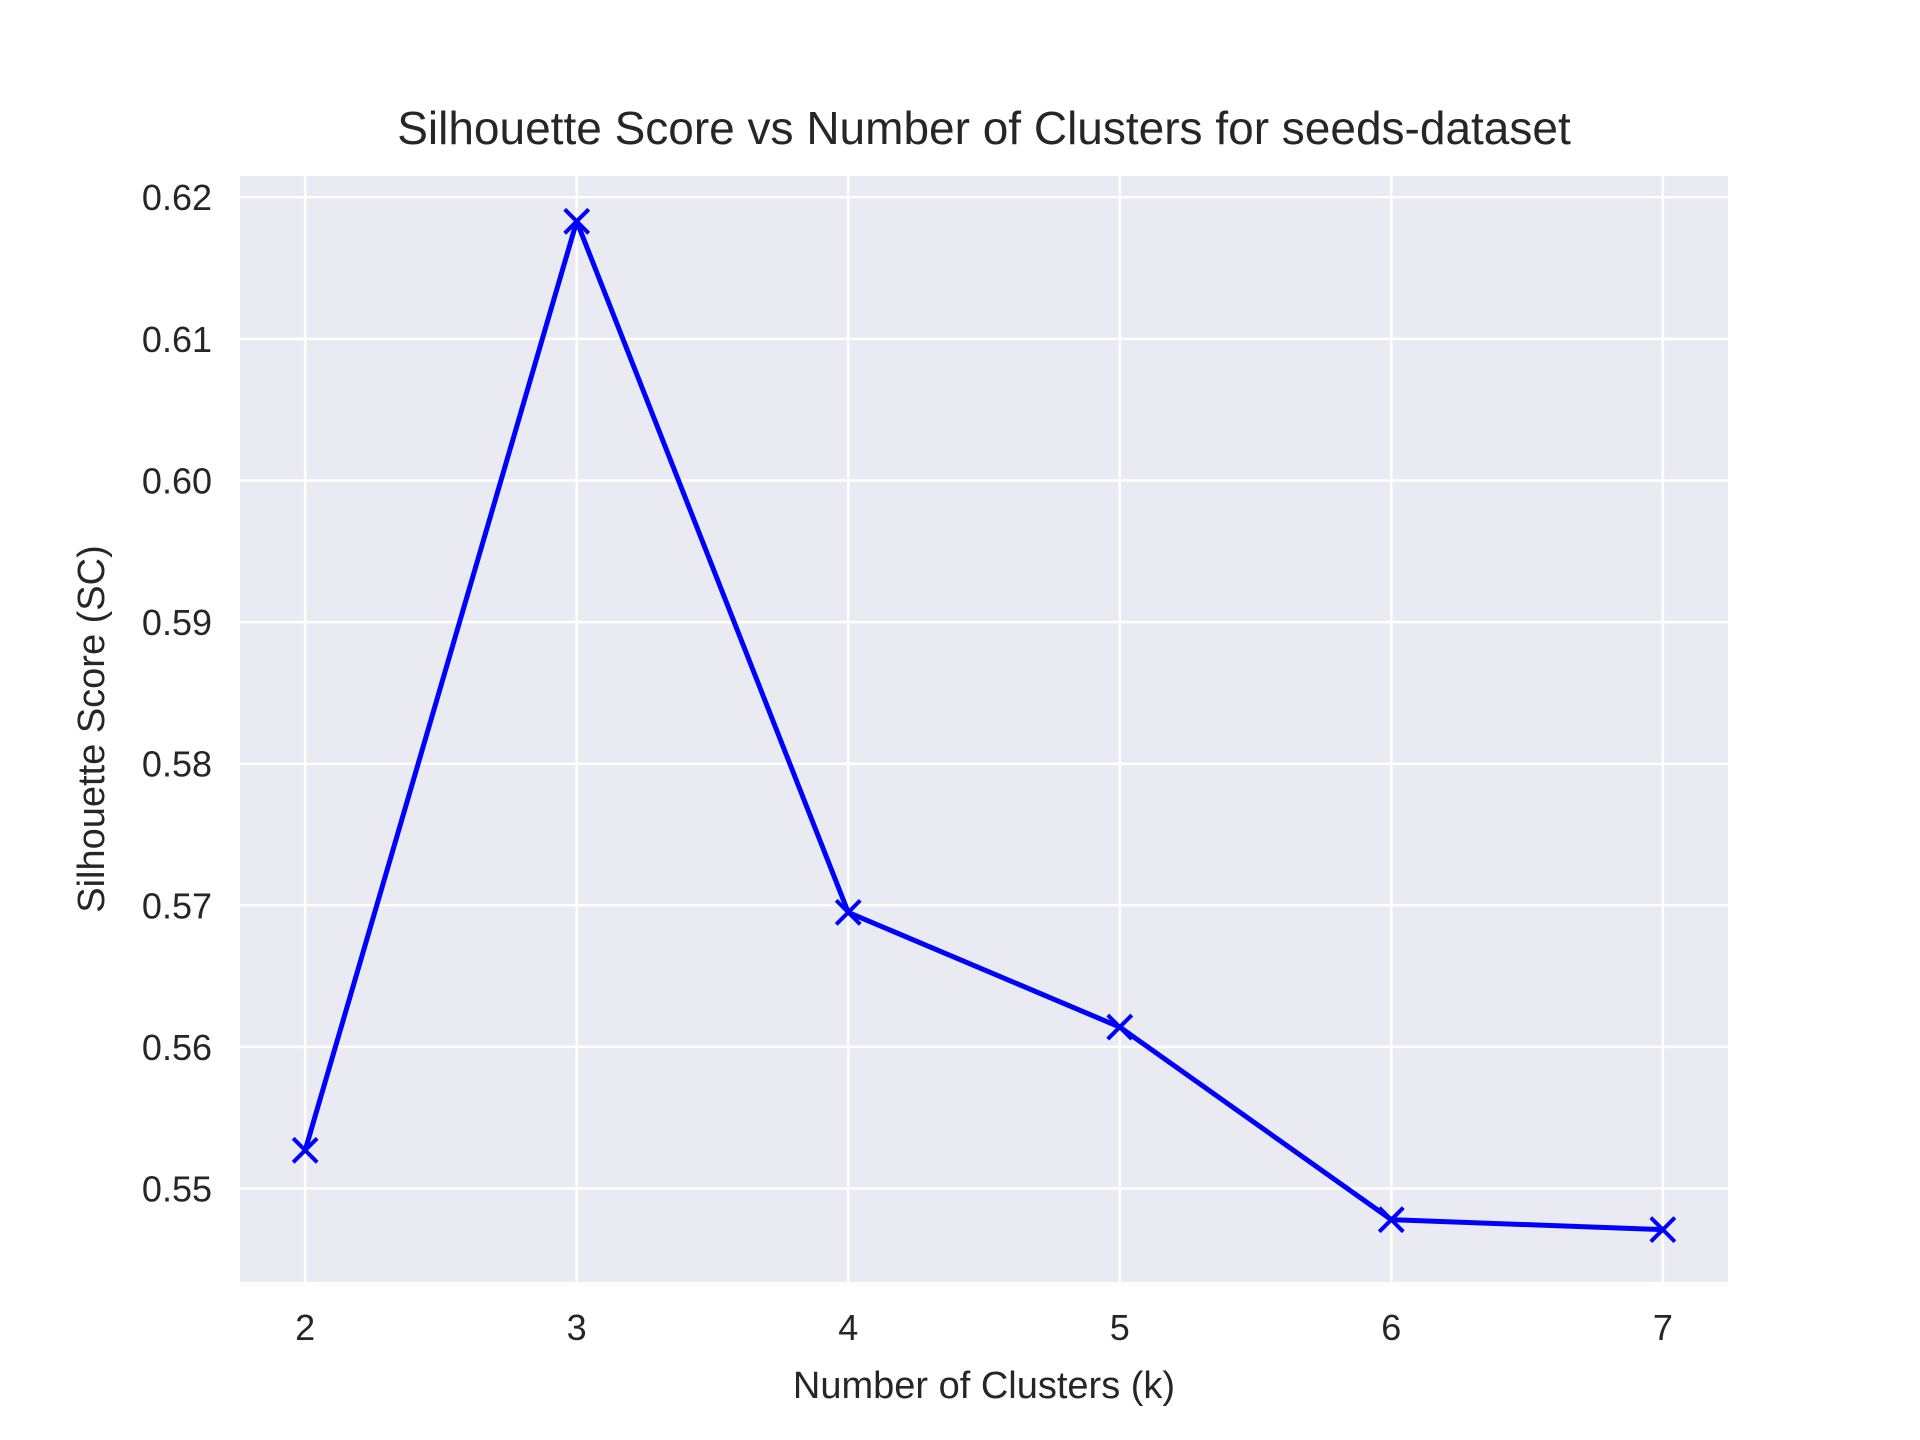 The height and width of the screenshot is (1440, 1920). What do you see at coordinates (177, 764) in the screenshot?
I see `y-tick-label: 0.58` at bounding box center [177, 764].